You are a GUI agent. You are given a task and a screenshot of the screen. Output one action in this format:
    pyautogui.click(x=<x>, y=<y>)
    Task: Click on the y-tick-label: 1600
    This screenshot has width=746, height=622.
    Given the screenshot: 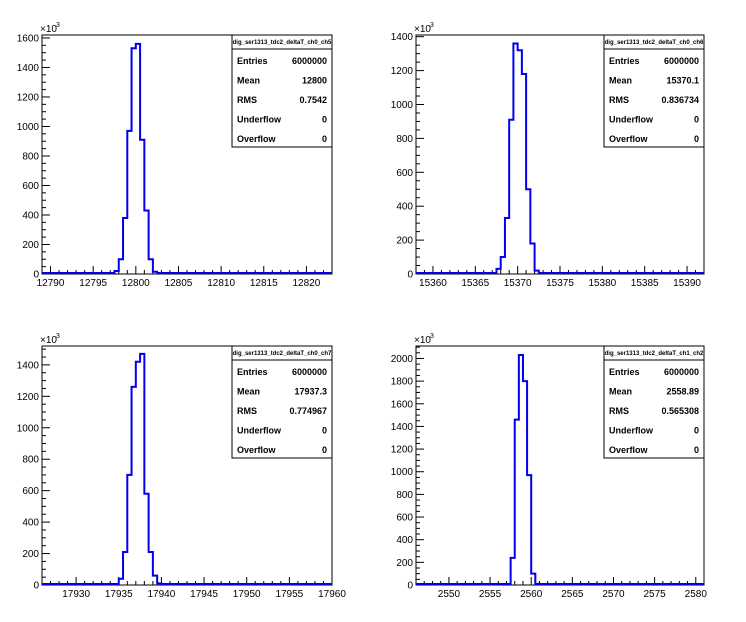 What is the action you would take?
    pyautogui.click(x=28, y=38)
    